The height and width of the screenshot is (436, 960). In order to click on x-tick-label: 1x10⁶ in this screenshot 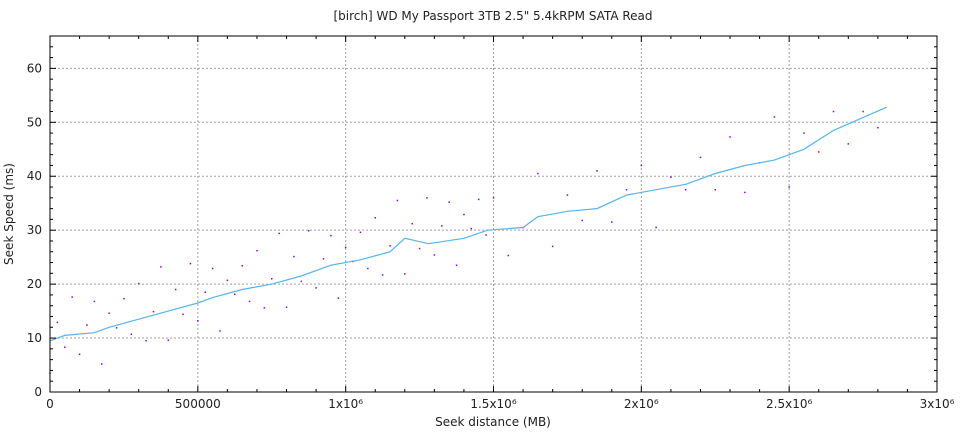, I will do `click(345, 404)`.